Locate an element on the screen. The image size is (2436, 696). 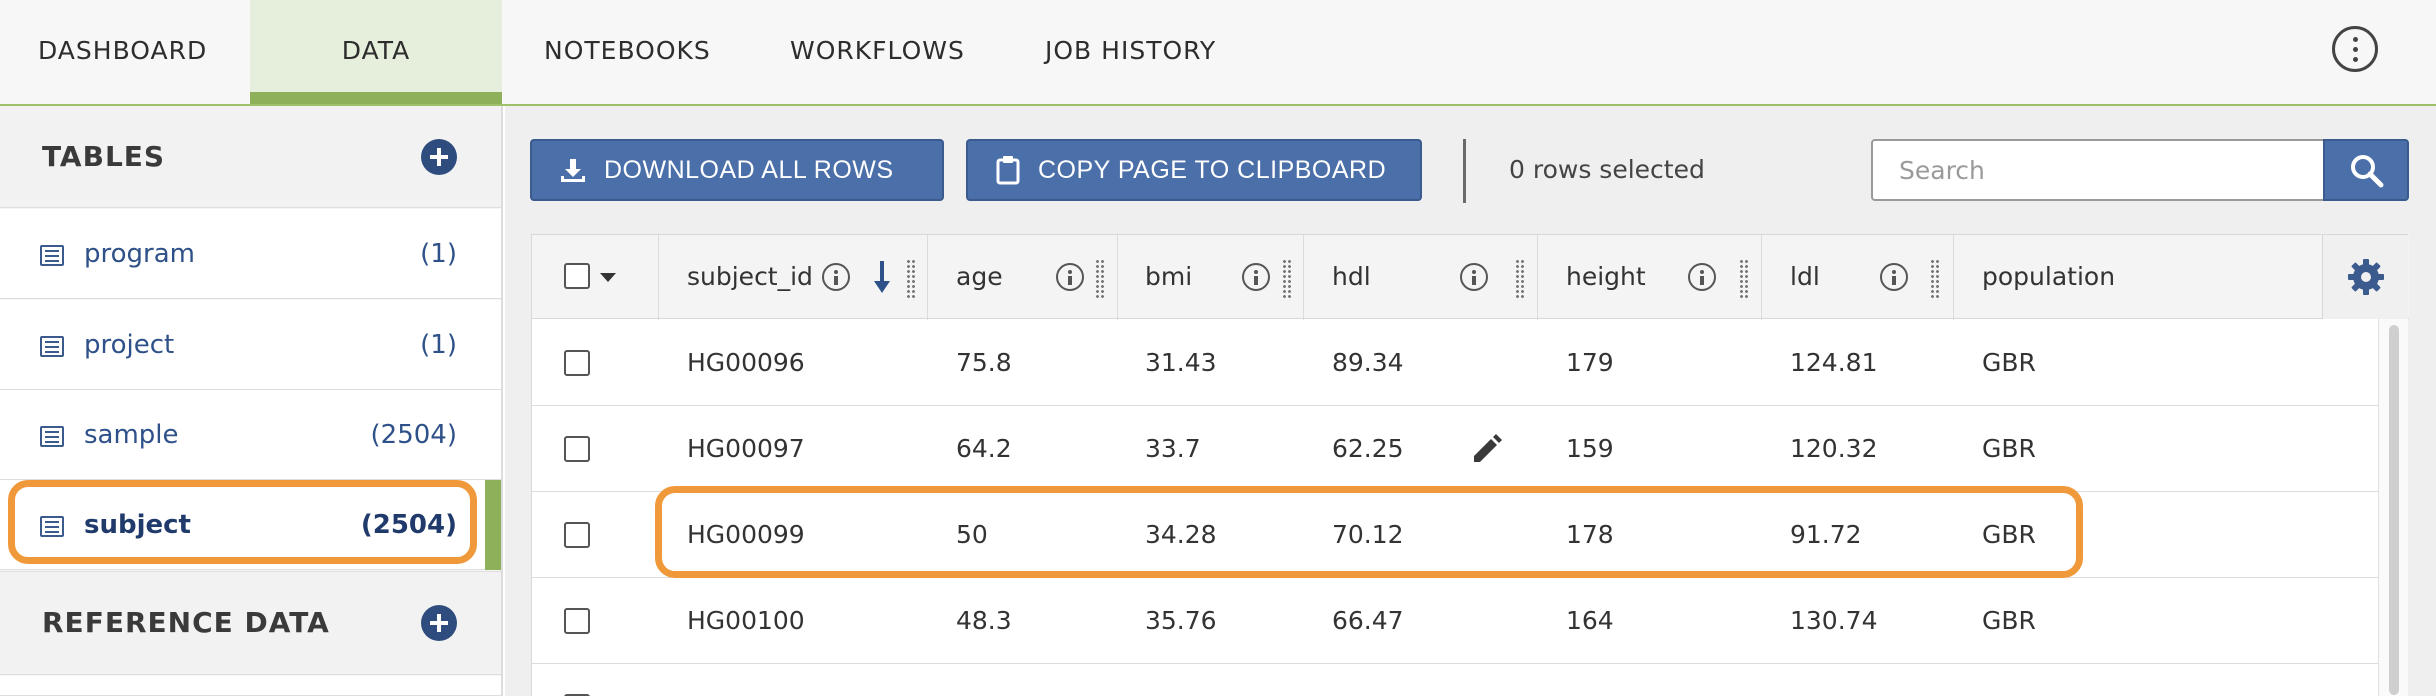
cell-age: 75.8 is located at coordinates (984, 362).